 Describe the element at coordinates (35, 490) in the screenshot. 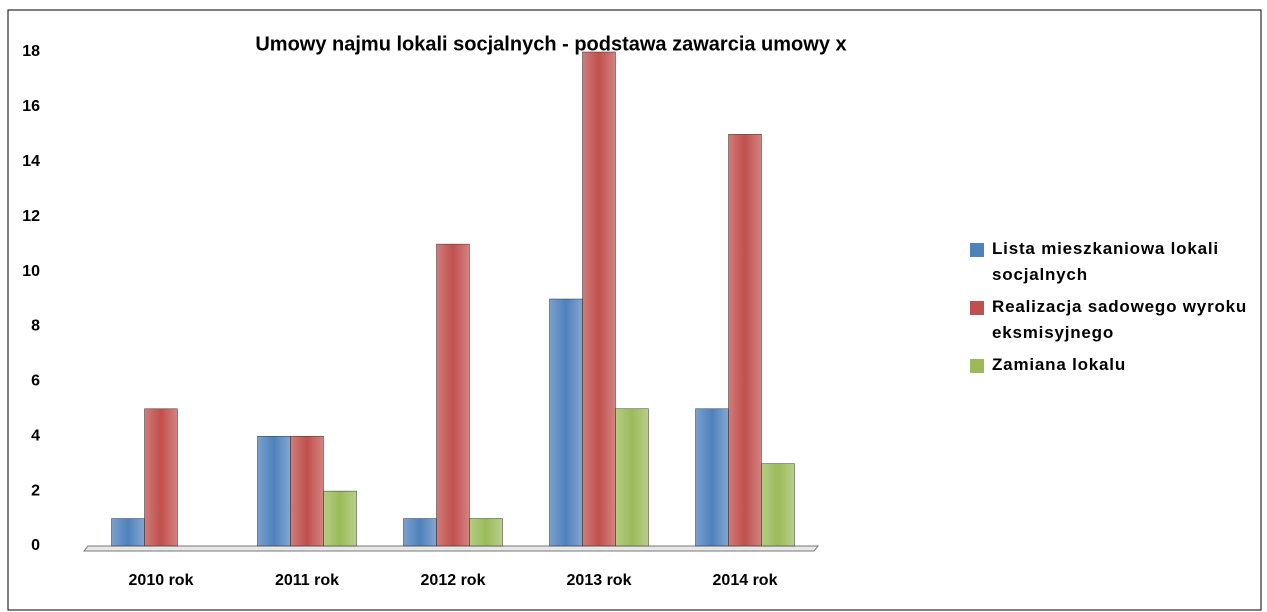

I see `y-tick-label: 2` at that location.